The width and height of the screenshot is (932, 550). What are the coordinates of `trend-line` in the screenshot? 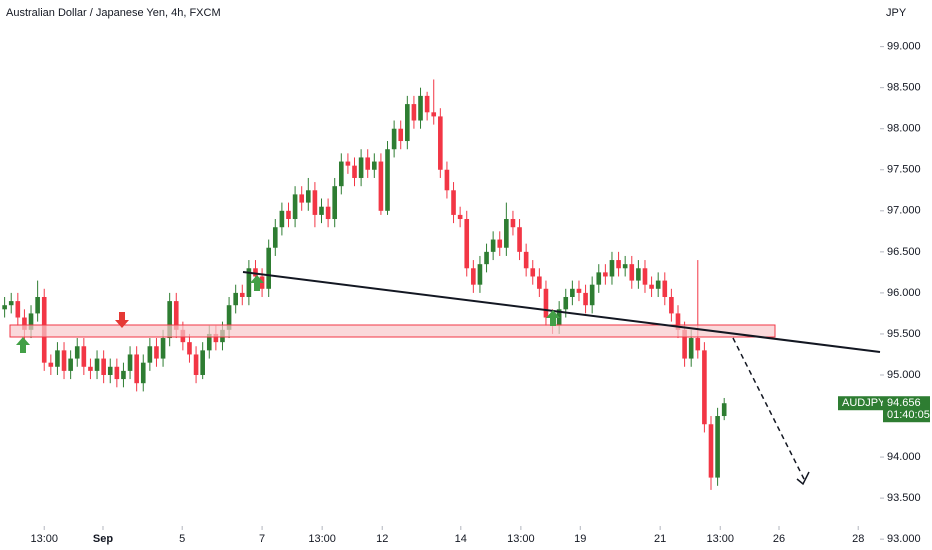 It's located at (561, 312).